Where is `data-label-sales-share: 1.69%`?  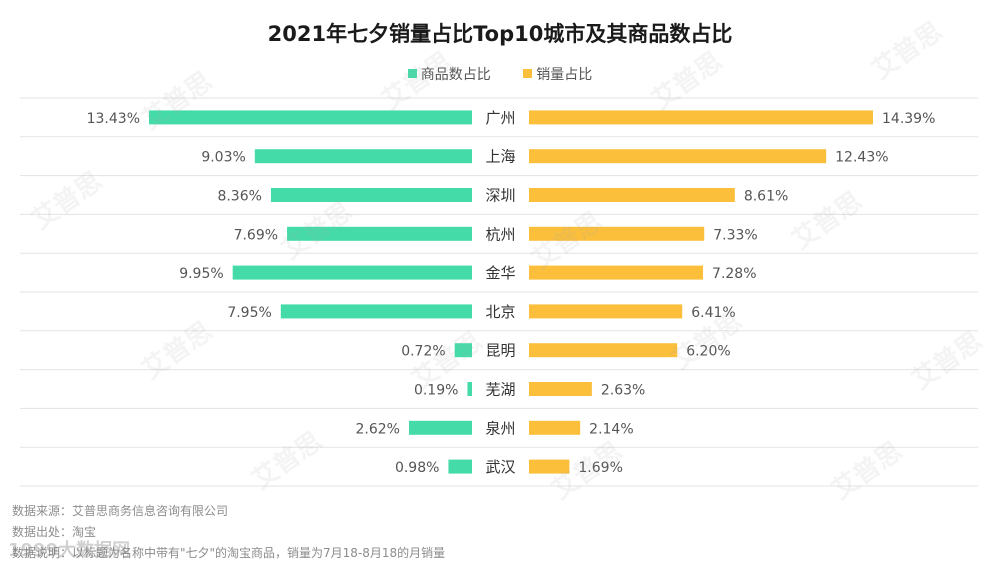 data-label-sales-share: 1.69% is located at coordinates (600, 468).